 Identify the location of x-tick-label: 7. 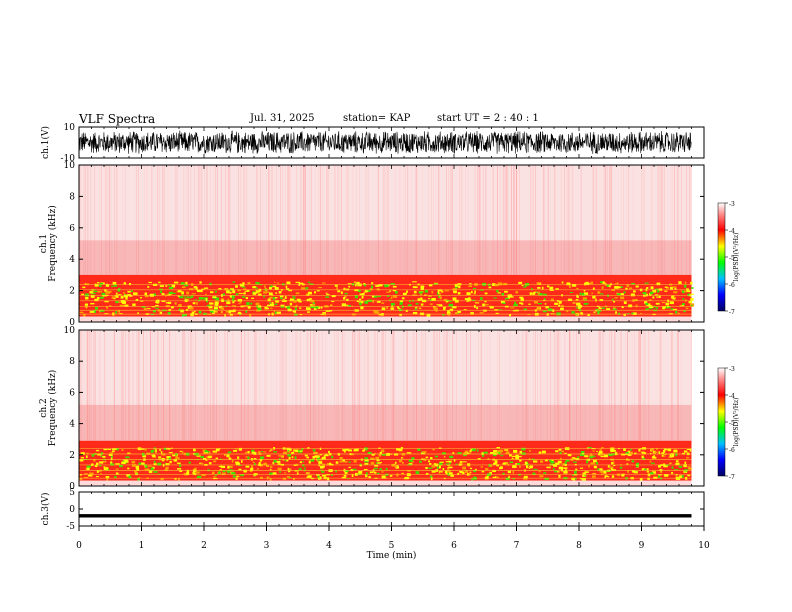
(517, 546).